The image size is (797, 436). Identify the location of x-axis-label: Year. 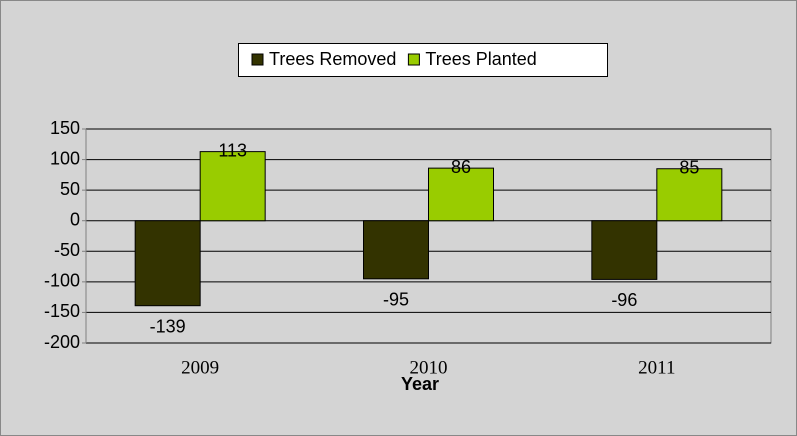
(420, 384).